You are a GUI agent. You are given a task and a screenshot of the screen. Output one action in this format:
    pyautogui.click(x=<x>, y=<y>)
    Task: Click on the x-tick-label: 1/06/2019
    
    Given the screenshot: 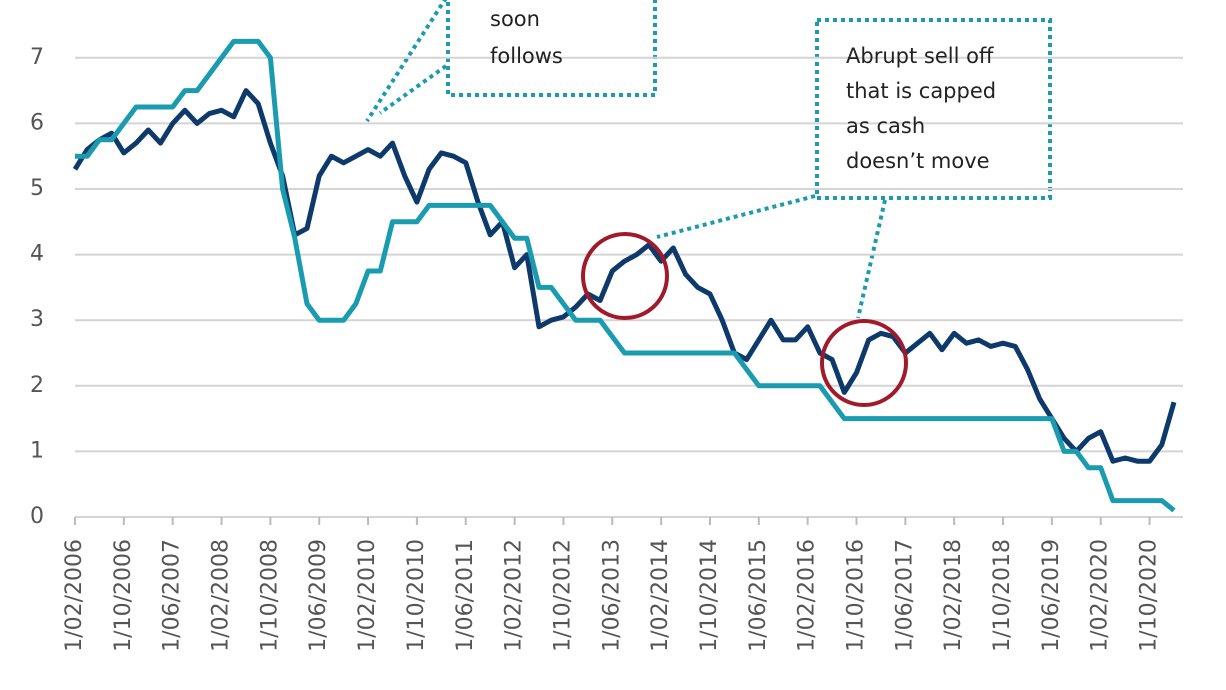 What is the action you would take?
    pyautogui.click(x=1051, y=595)
    